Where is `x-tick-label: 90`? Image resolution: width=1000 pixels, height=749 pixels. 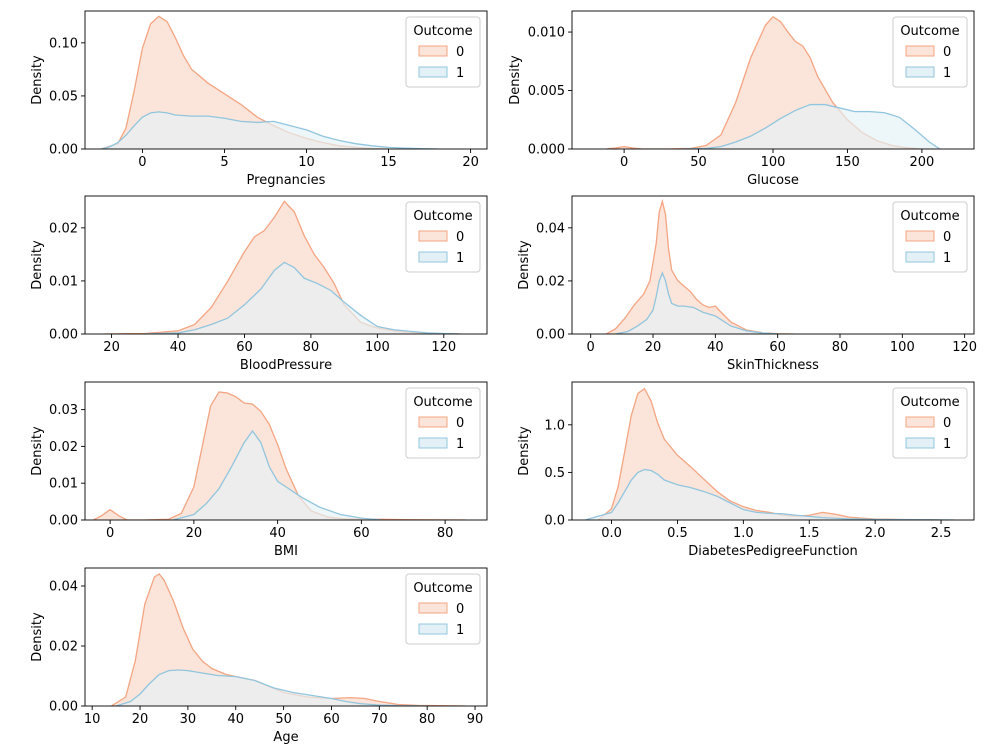 x-tick-label: 90 is located at coordinates (475, 719).